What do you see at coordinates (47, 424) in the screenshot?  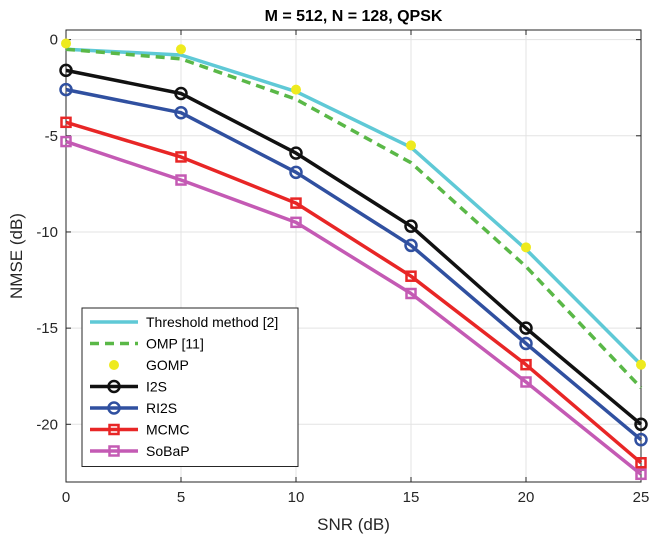 I see `y-tick-label: -20` at bounding box center [47, 424].